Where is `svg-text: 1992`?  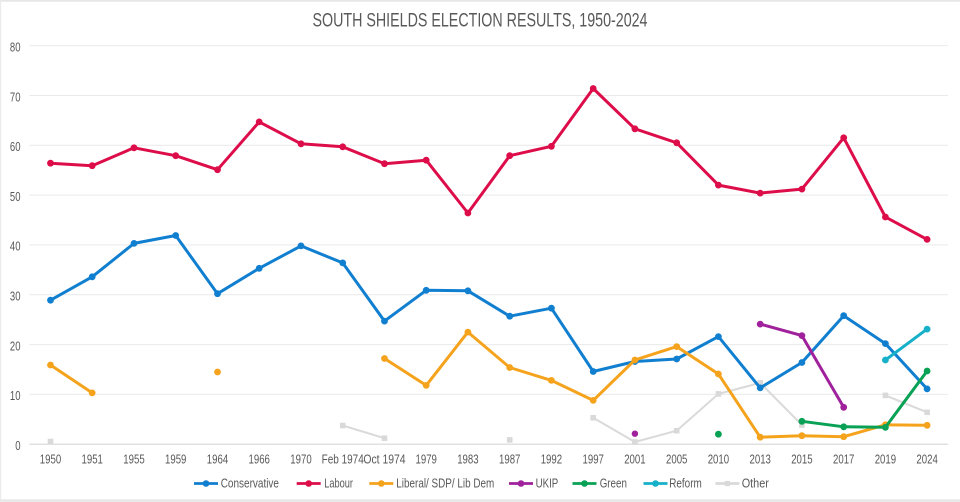
svg-text: 1992 is located at coordinates (551, 458).